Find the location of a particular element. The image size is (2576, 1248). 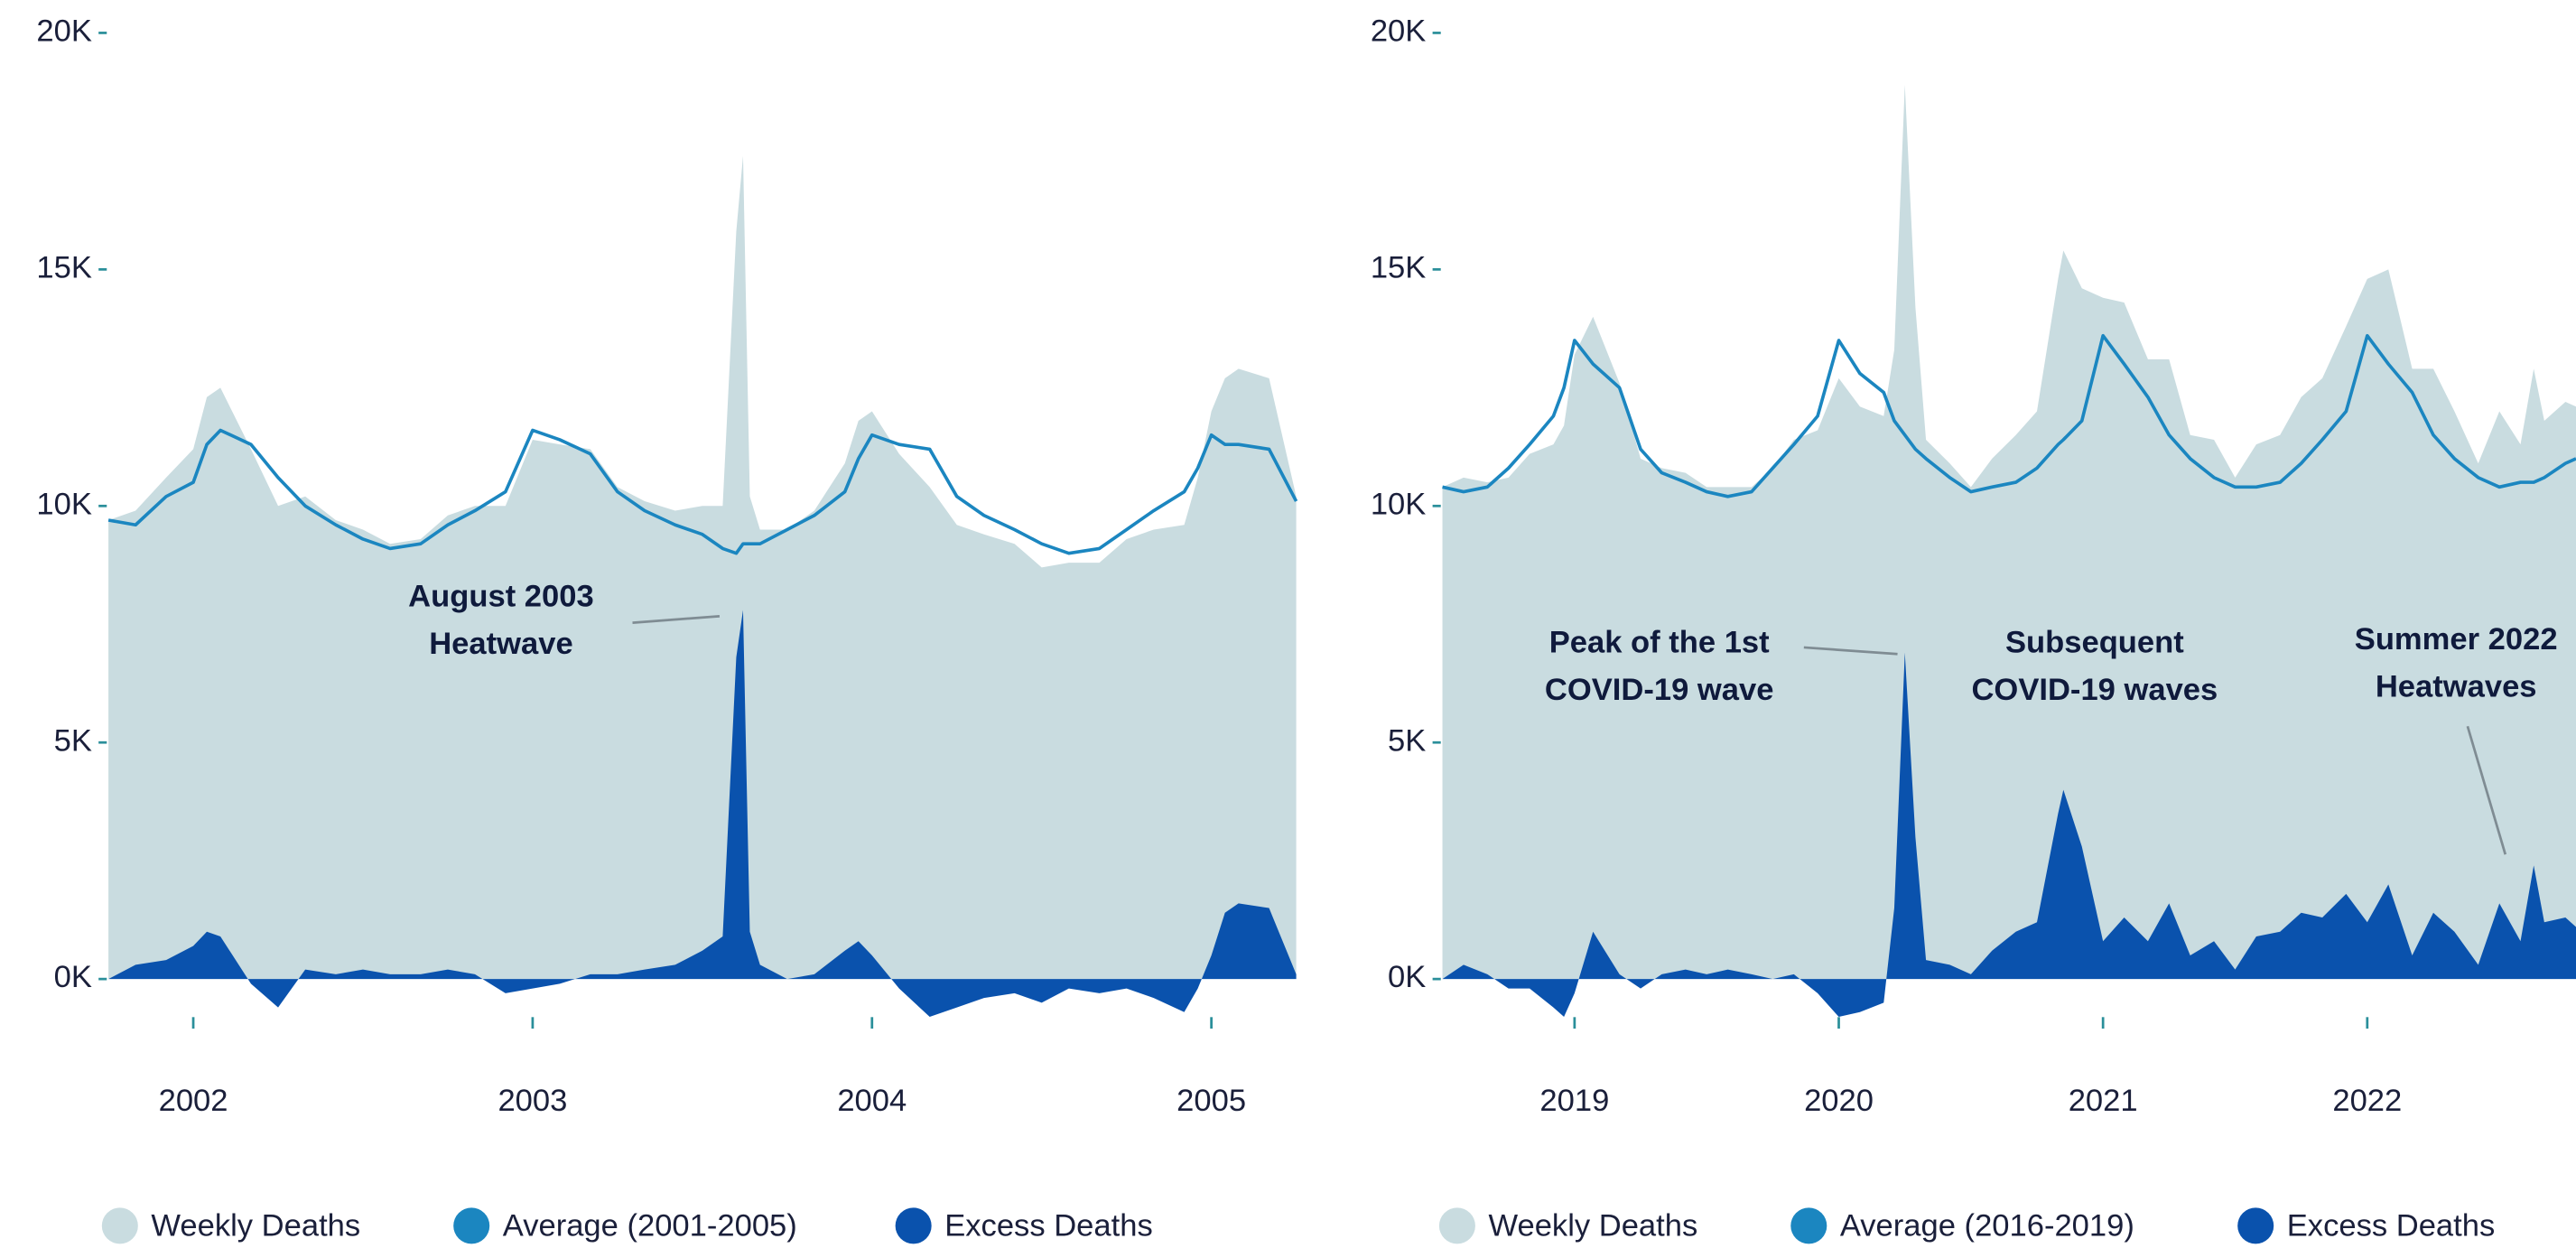

annotation: Subsequent is located at coordinates (2094, 642).